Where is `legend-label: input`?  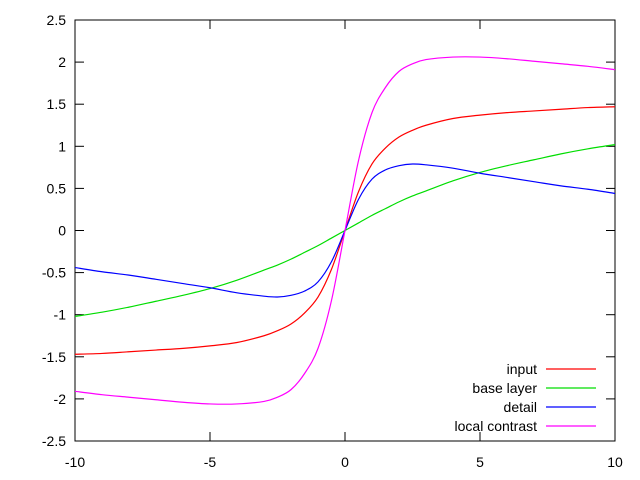 legend-label: input is located at coordinates (522, 369).